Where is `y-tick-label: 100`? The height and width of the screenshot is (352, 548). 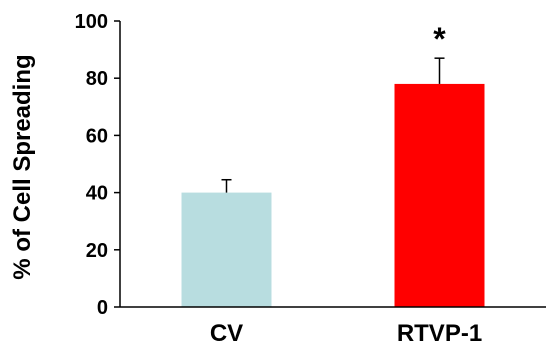
y-tick-label: 100 is located at coordinates (91, 22).